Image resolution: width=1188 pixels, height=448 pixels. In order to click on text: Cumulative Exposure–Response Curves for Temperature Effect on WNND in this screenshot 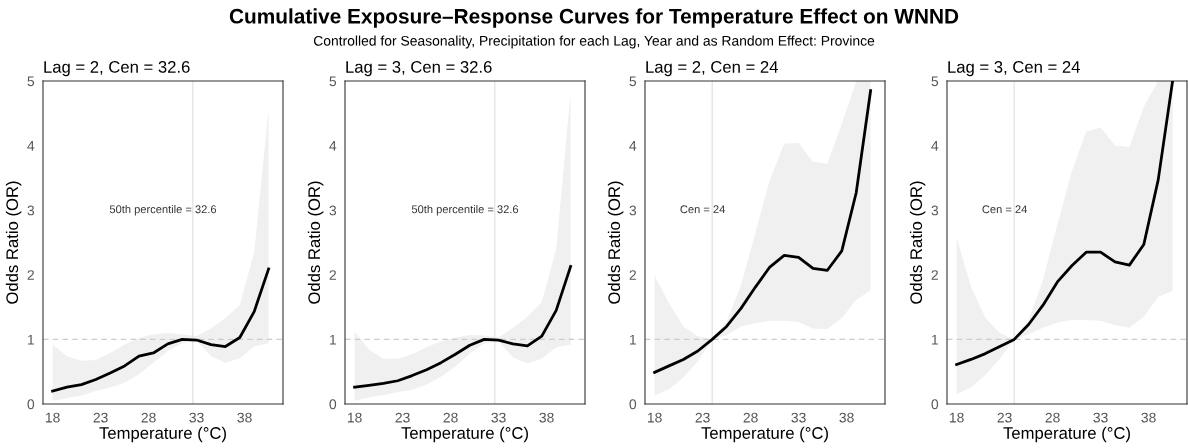, I will do `click(594, 18)`.